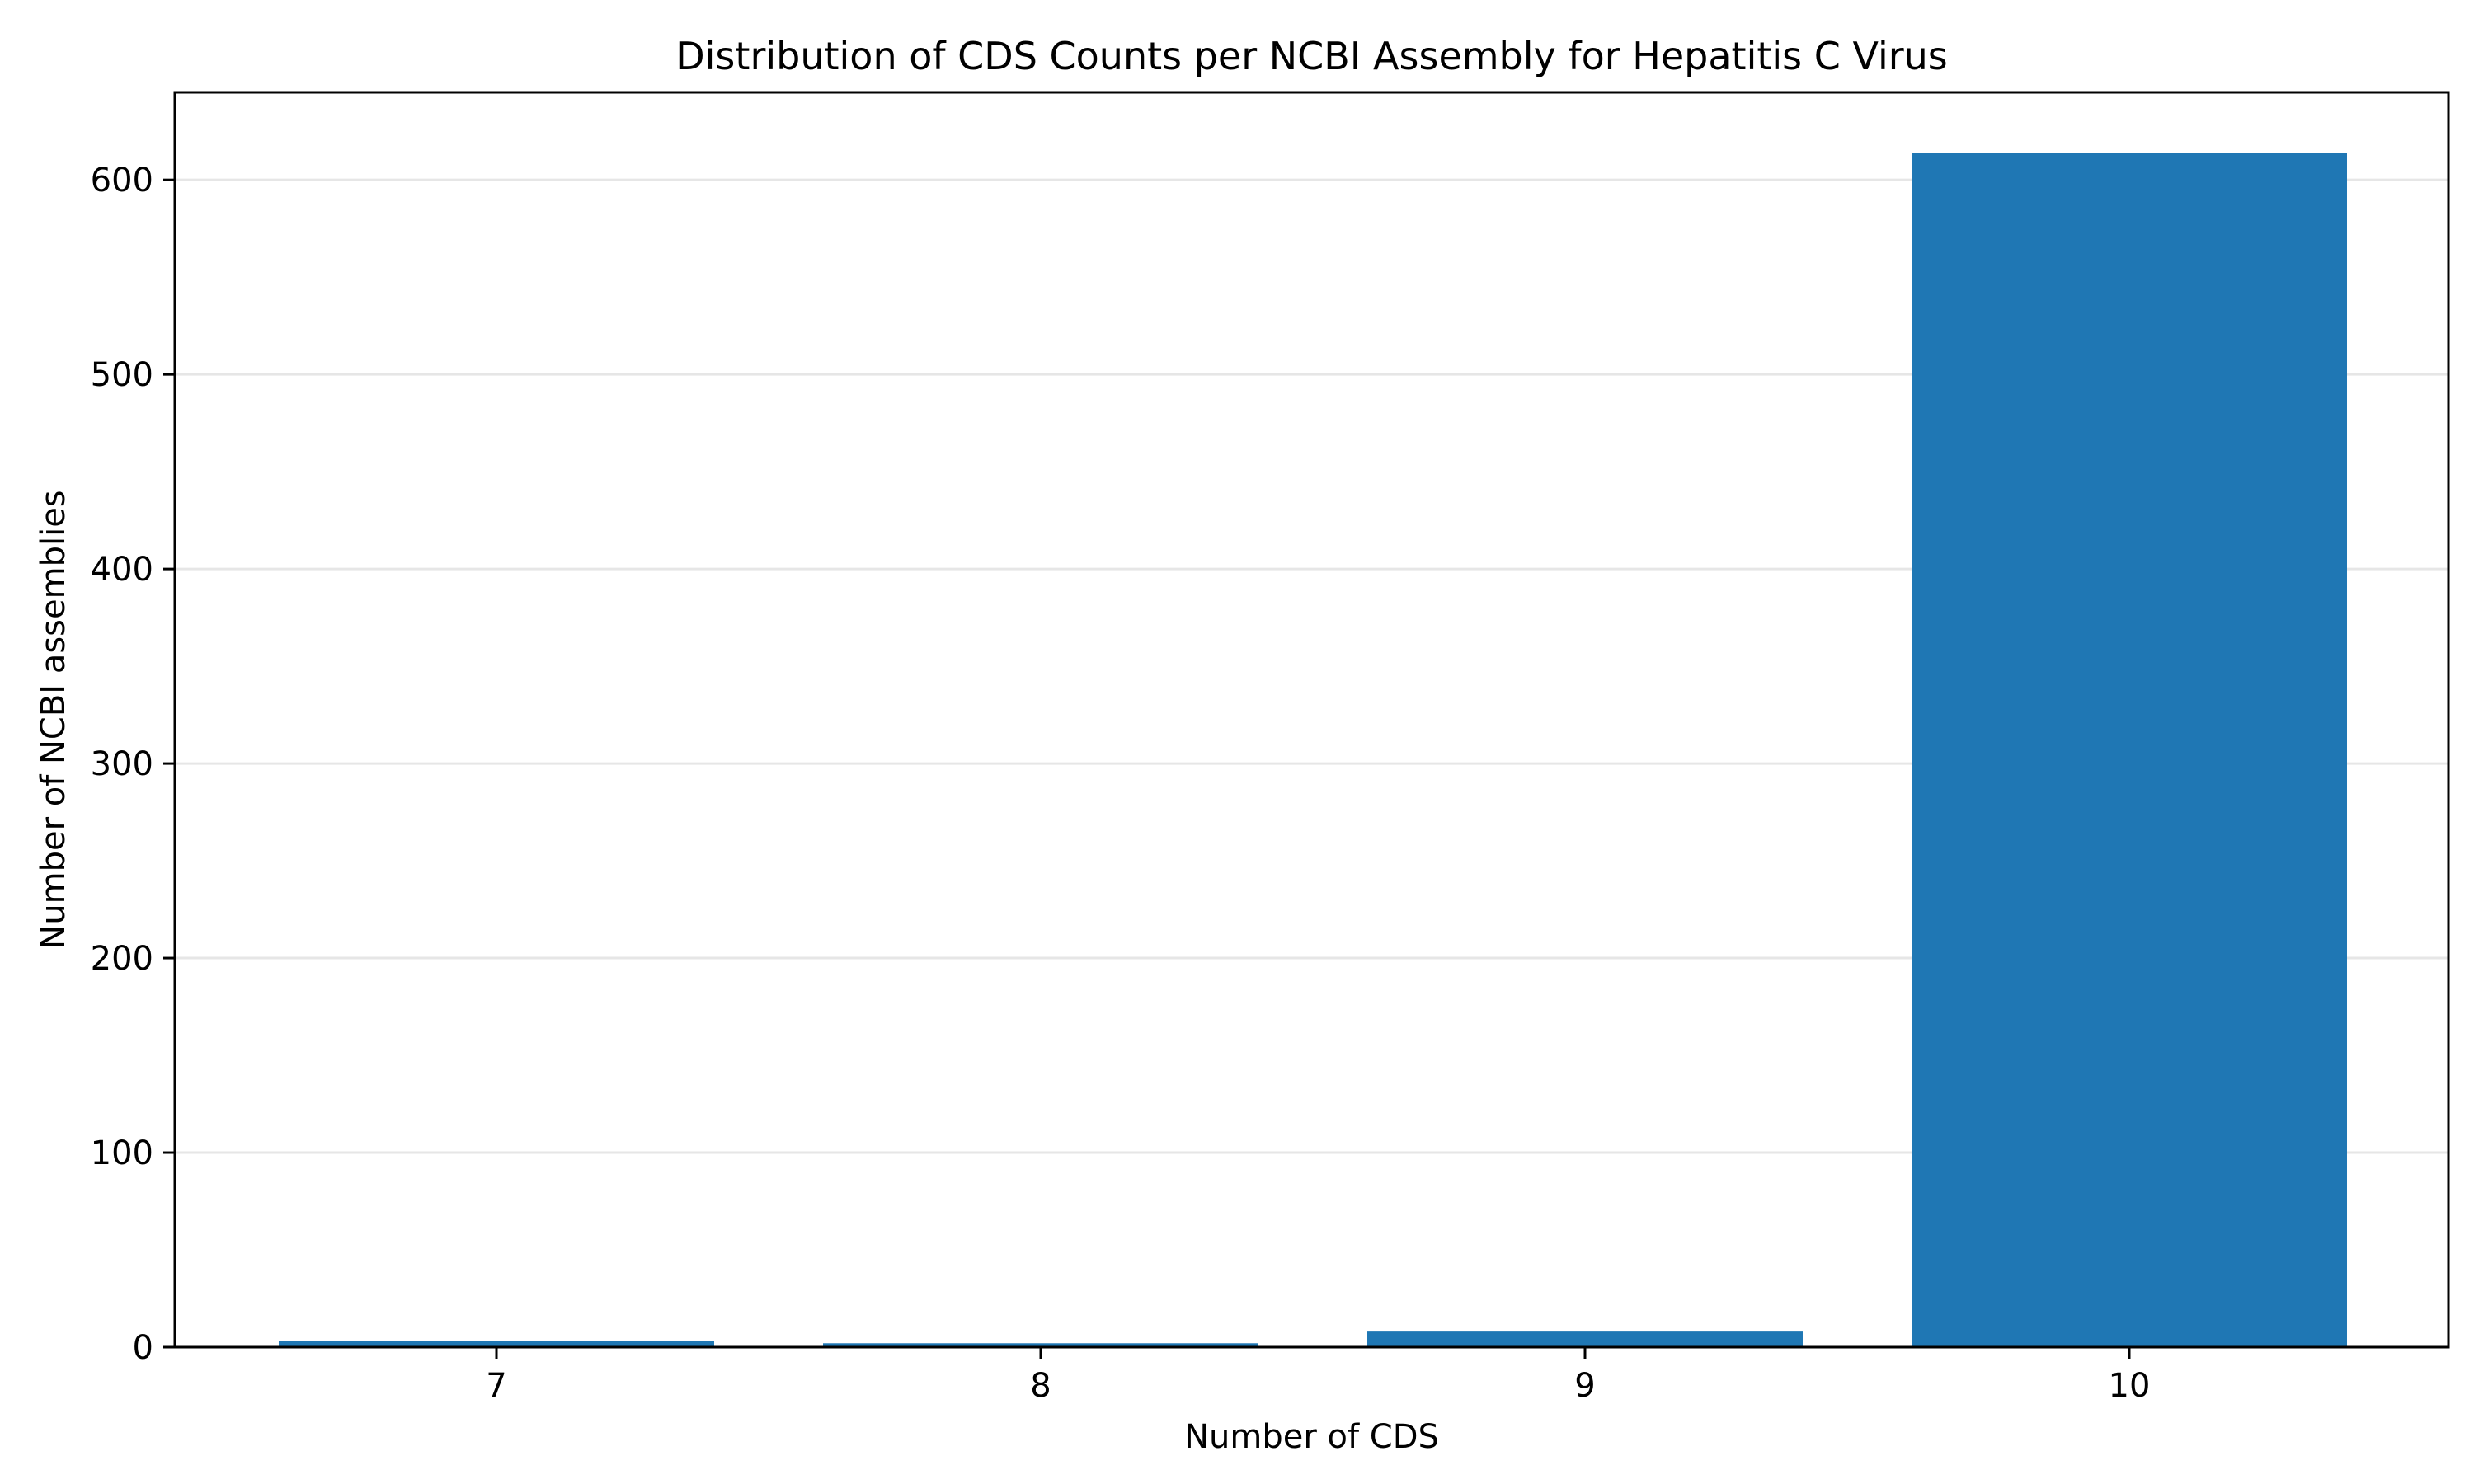 The width and height of the screenshot is (2474, 1484). Describe the element at coordinates (1584, 1386) in the screenshot. I see `x-tick-label-9: 9` at that location.